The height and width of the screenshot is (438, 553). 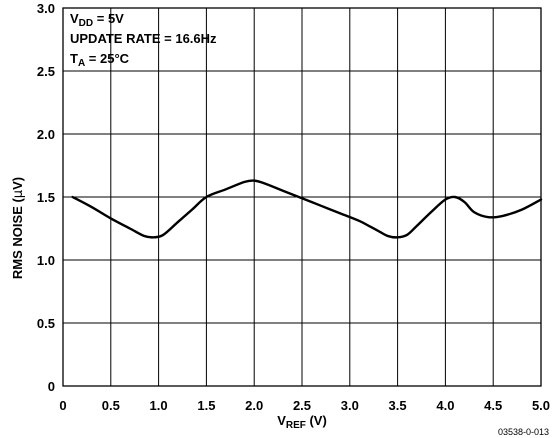 I want to click on figure-id: 03538-0-013, so click(x=523, y=432).